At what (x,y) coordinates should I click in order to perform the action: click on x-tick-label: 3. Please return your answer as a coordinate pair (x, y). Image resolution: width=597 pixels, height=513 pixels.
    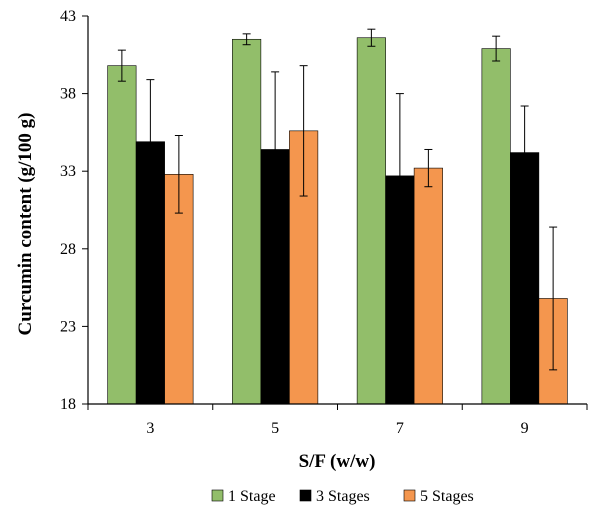
    Looking at the image, I should click on (150, 428).